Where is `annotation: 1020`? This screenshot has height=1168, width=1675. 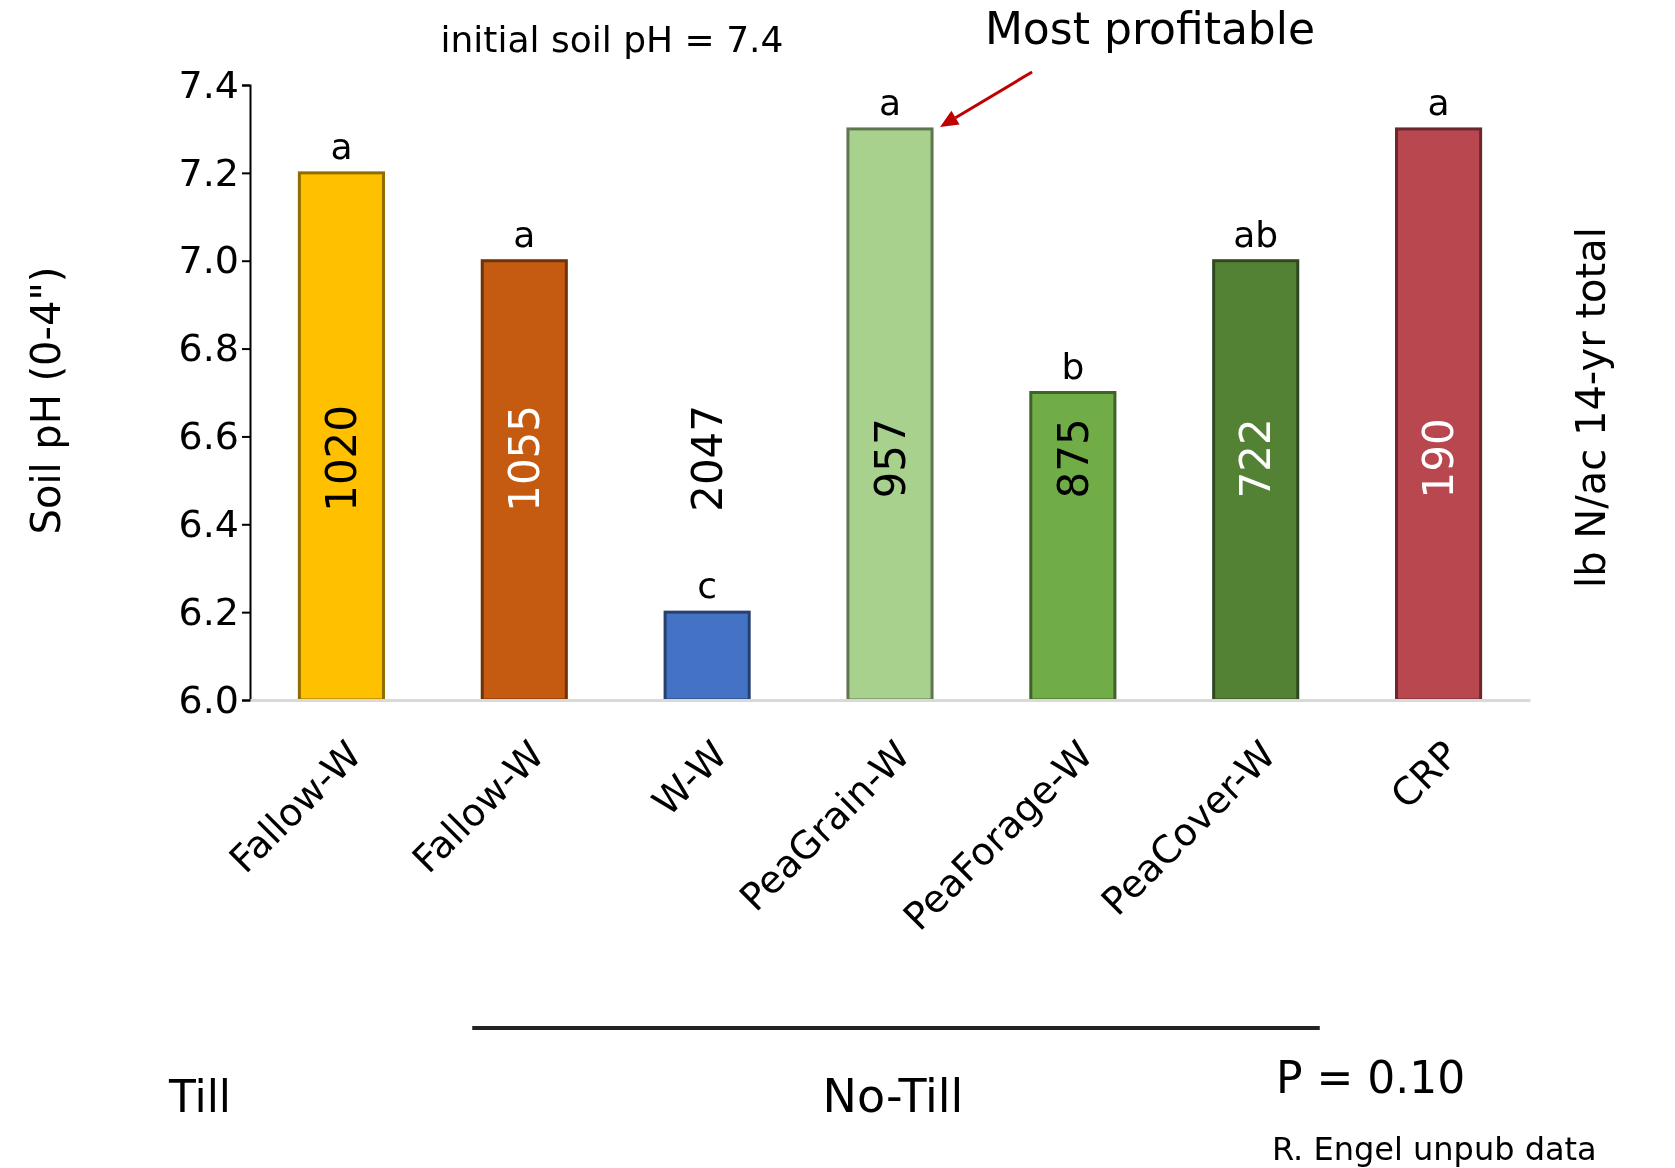 annotation: 1020 is located at coordinates (342, 458).